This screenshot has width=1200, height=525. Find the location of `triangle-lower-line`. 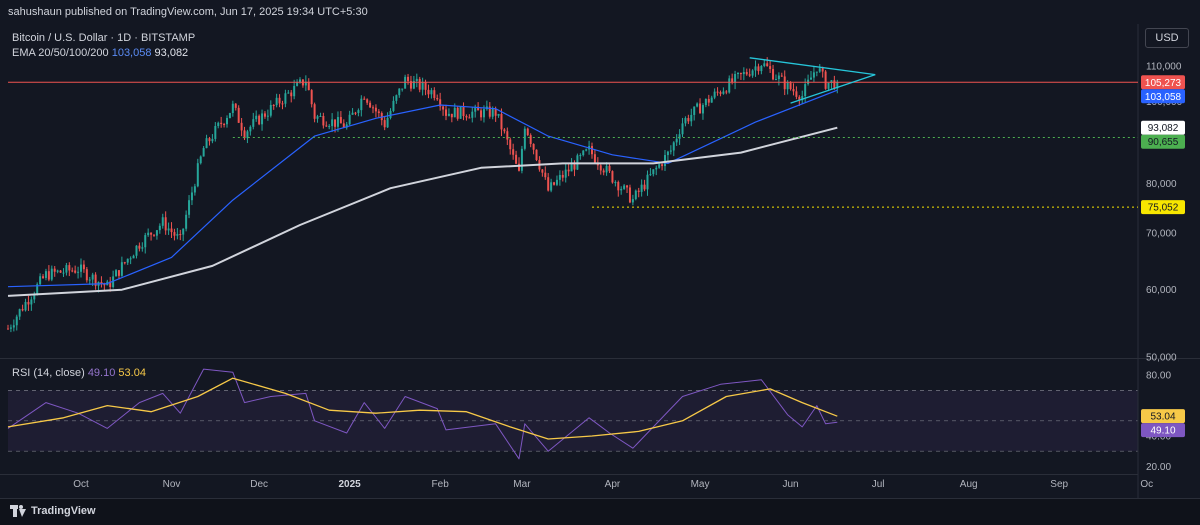

triangle-lower-line is located at coordinates (833, 88).